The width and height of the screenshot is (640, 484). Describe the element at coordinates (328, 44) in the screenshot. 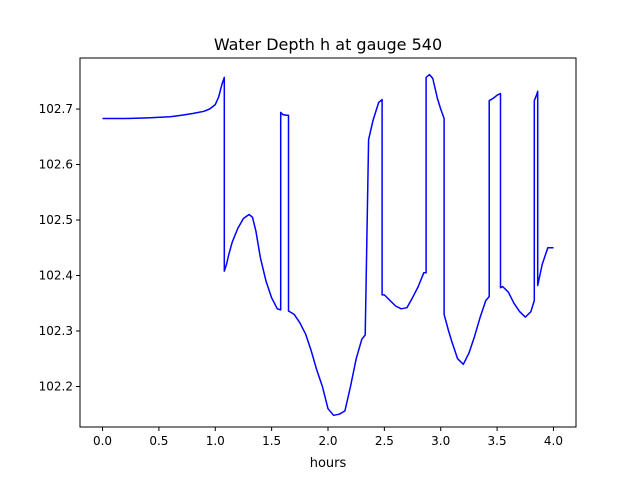

I see `chart-title: Water Depth h at gauge 540` at that location.